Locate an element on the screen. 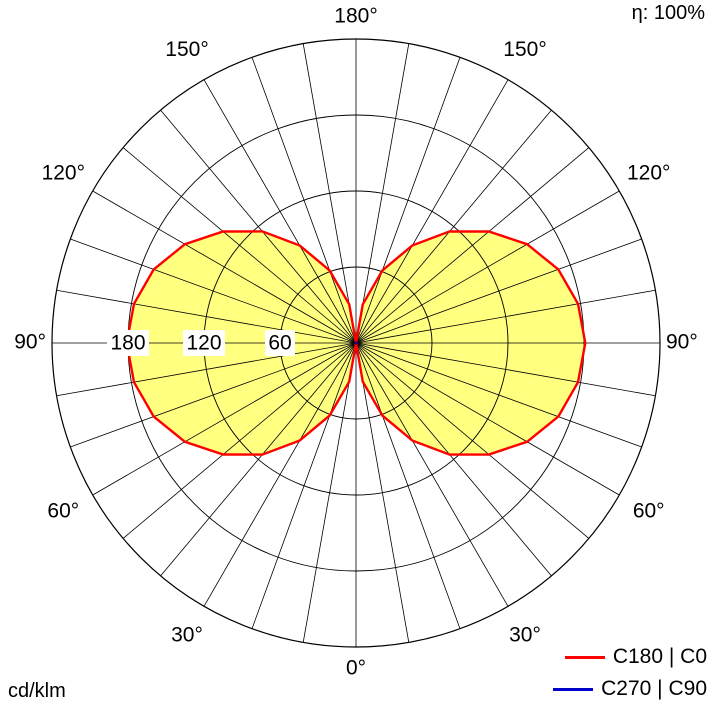 The image size is (713, 710). angle-label-left-150: 150° is located at coordinates (186, 49).